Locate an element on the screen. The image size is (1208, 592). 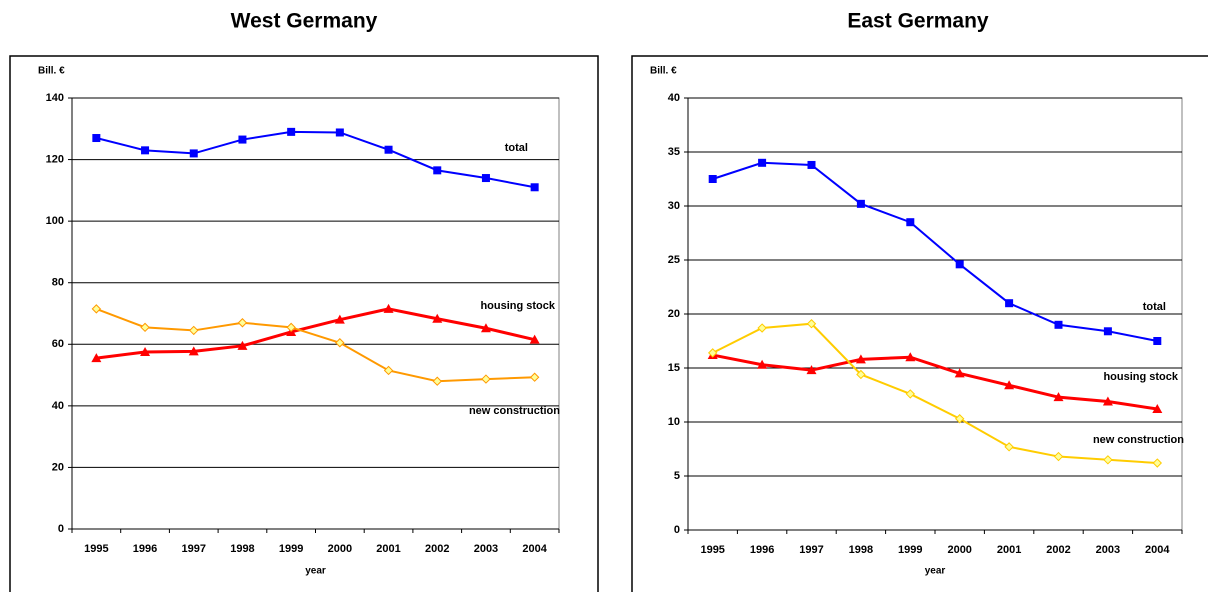
y-tick-label: 25 is located at coordinates (674, 260).